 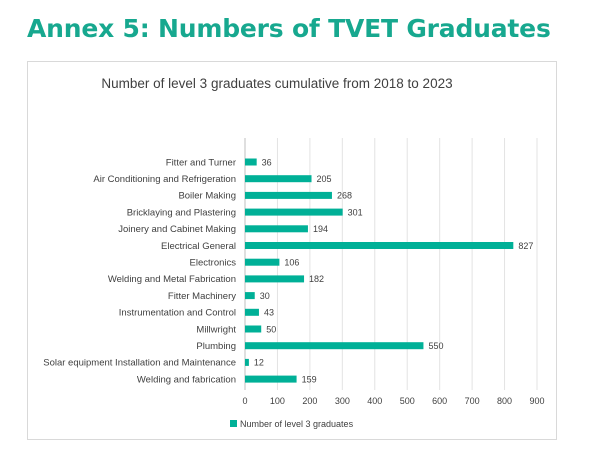 What do you see at coordinates (164, 179) in the screenshot?
I see `category-label: Air Conditioning and Refrigeration` at bounding box center [164, 179].